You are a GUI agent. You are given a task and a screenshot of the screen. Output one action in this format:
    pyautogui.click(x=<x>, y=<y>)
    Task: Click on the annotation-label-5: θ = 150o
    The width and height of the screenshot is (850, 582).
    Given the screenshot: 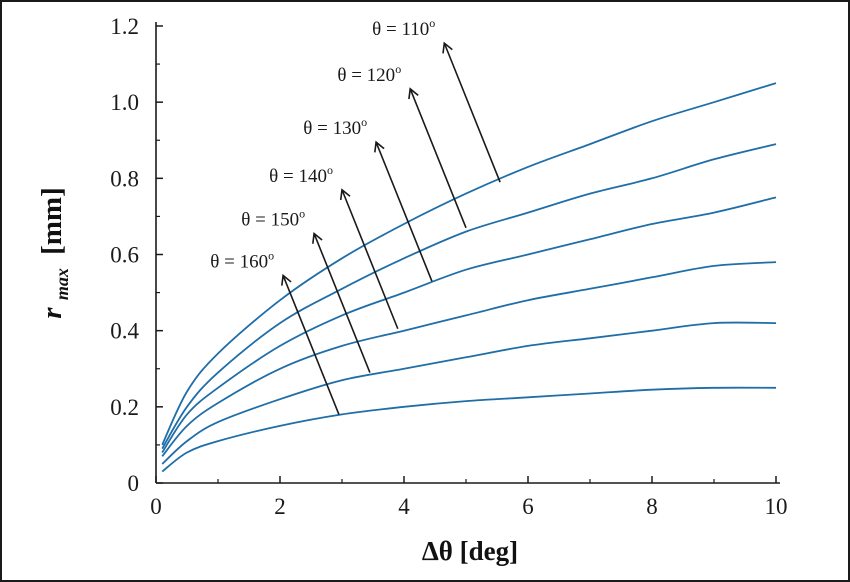 What is the action you would take?
    pyautogui.click(x=273, y=219)
    